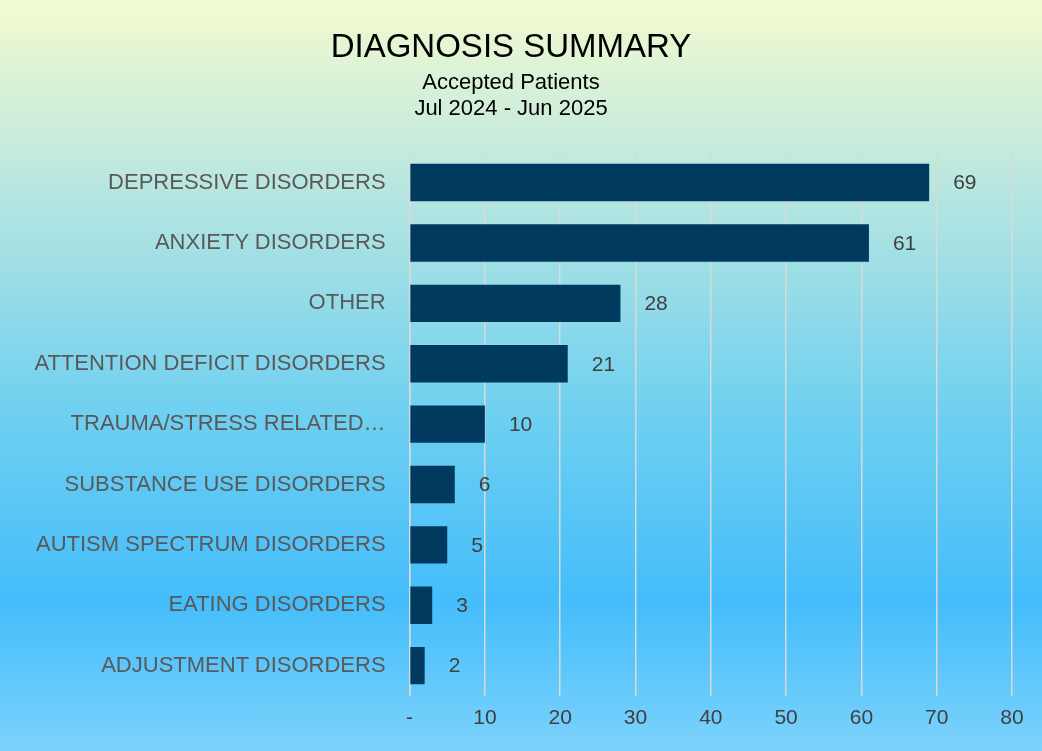 This screenshot has width=1042, height=751. Describe the element at coordinates (904, 242) in the screenshot. I see `data-label: 61` at that location.